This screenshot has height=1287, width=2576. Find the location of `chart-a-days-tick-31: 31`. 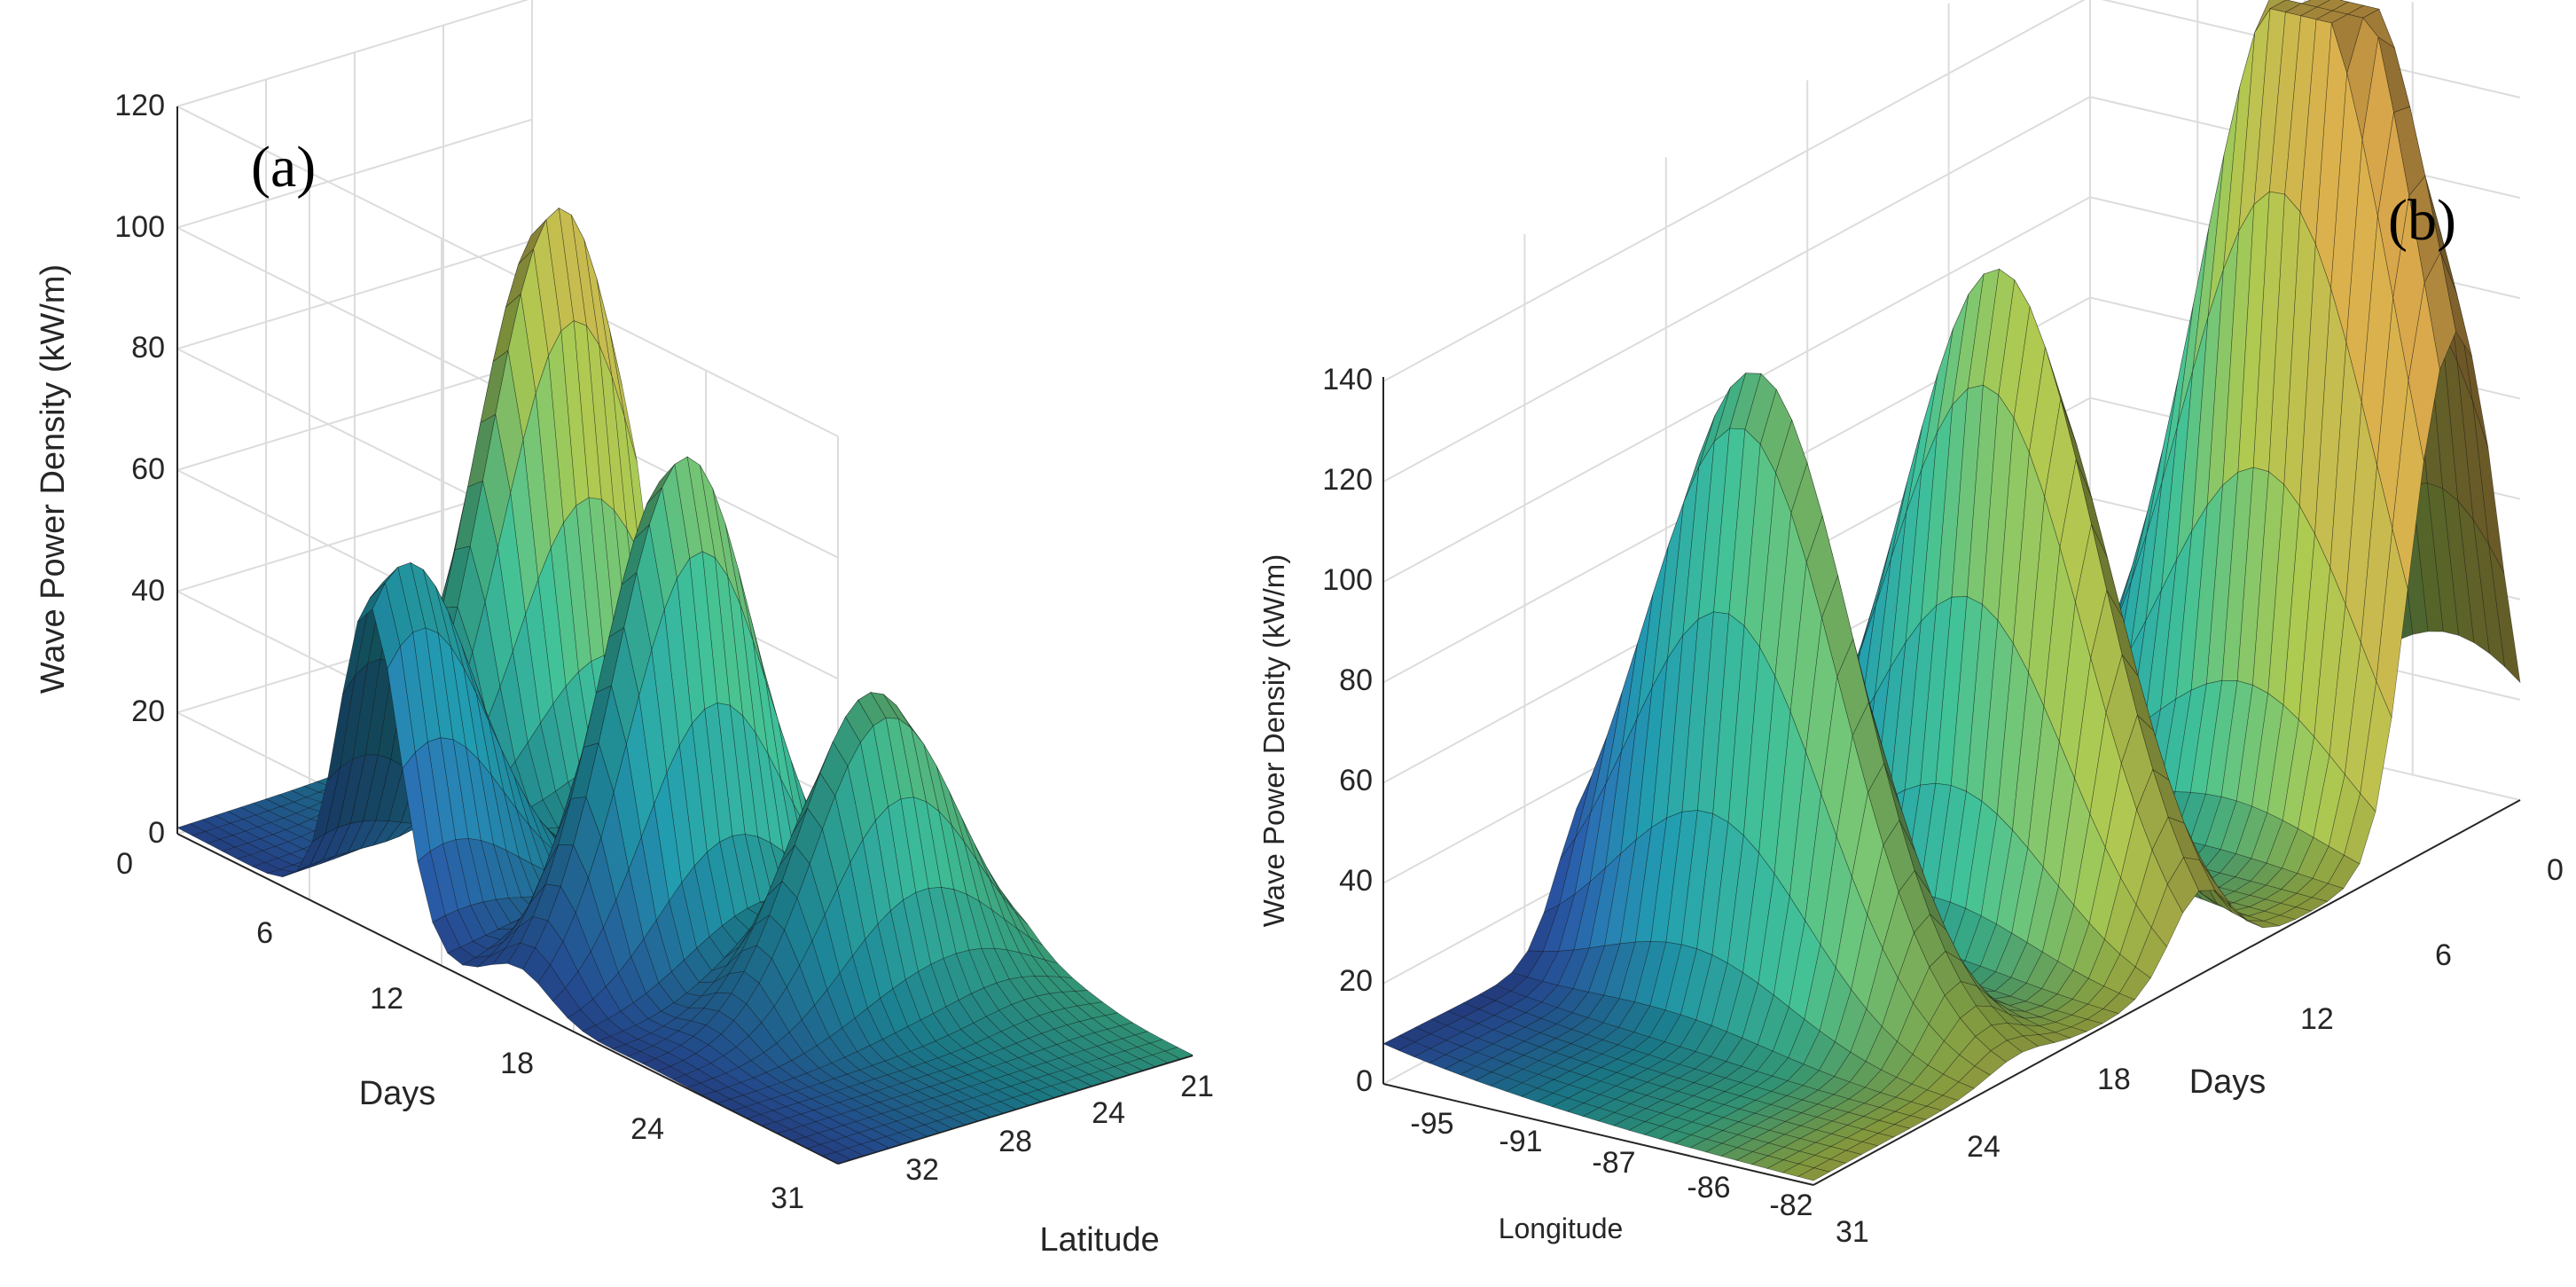

chart-a-days-tick-31: 31 is located at coordinates (787, 1198).